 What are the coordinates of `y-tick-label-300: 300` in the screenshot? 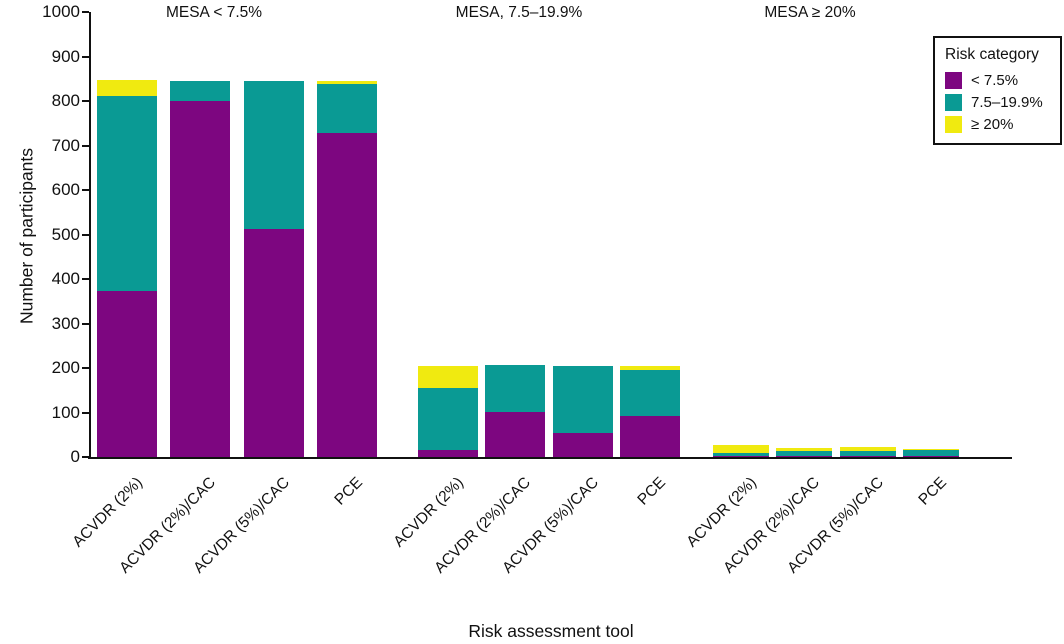 It's located at (65, 323).